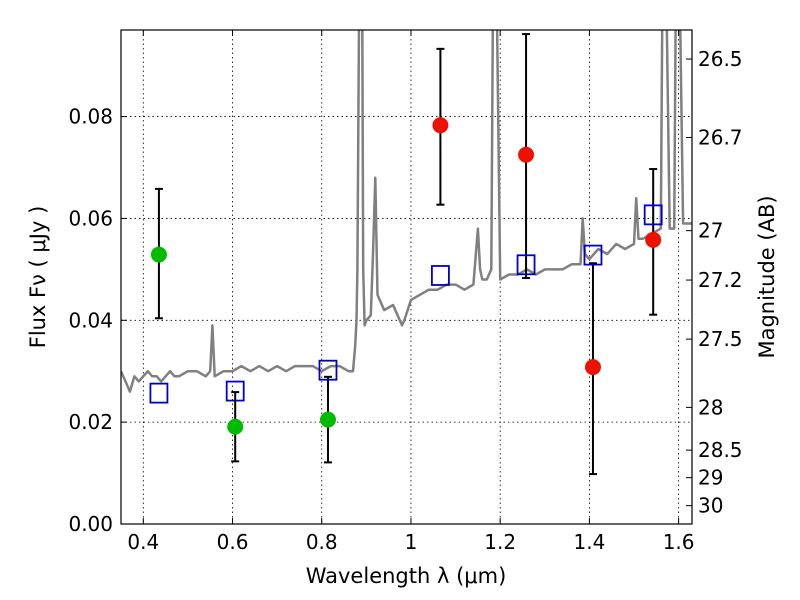 This screenshot has height=600, width=800. Describe the element at coordinates (720, 339) in the screenshot. I see `magnitude-tick-label: 27.5` at that location.